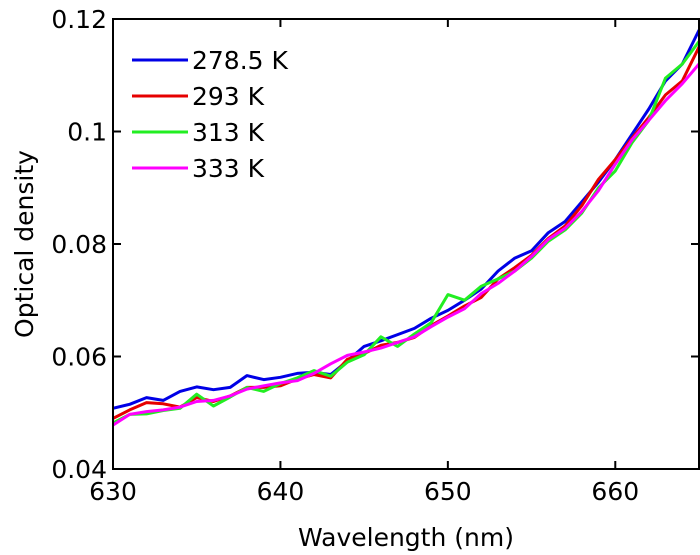  I want to click on y-axis-label: Optical density, so click(24, 244).